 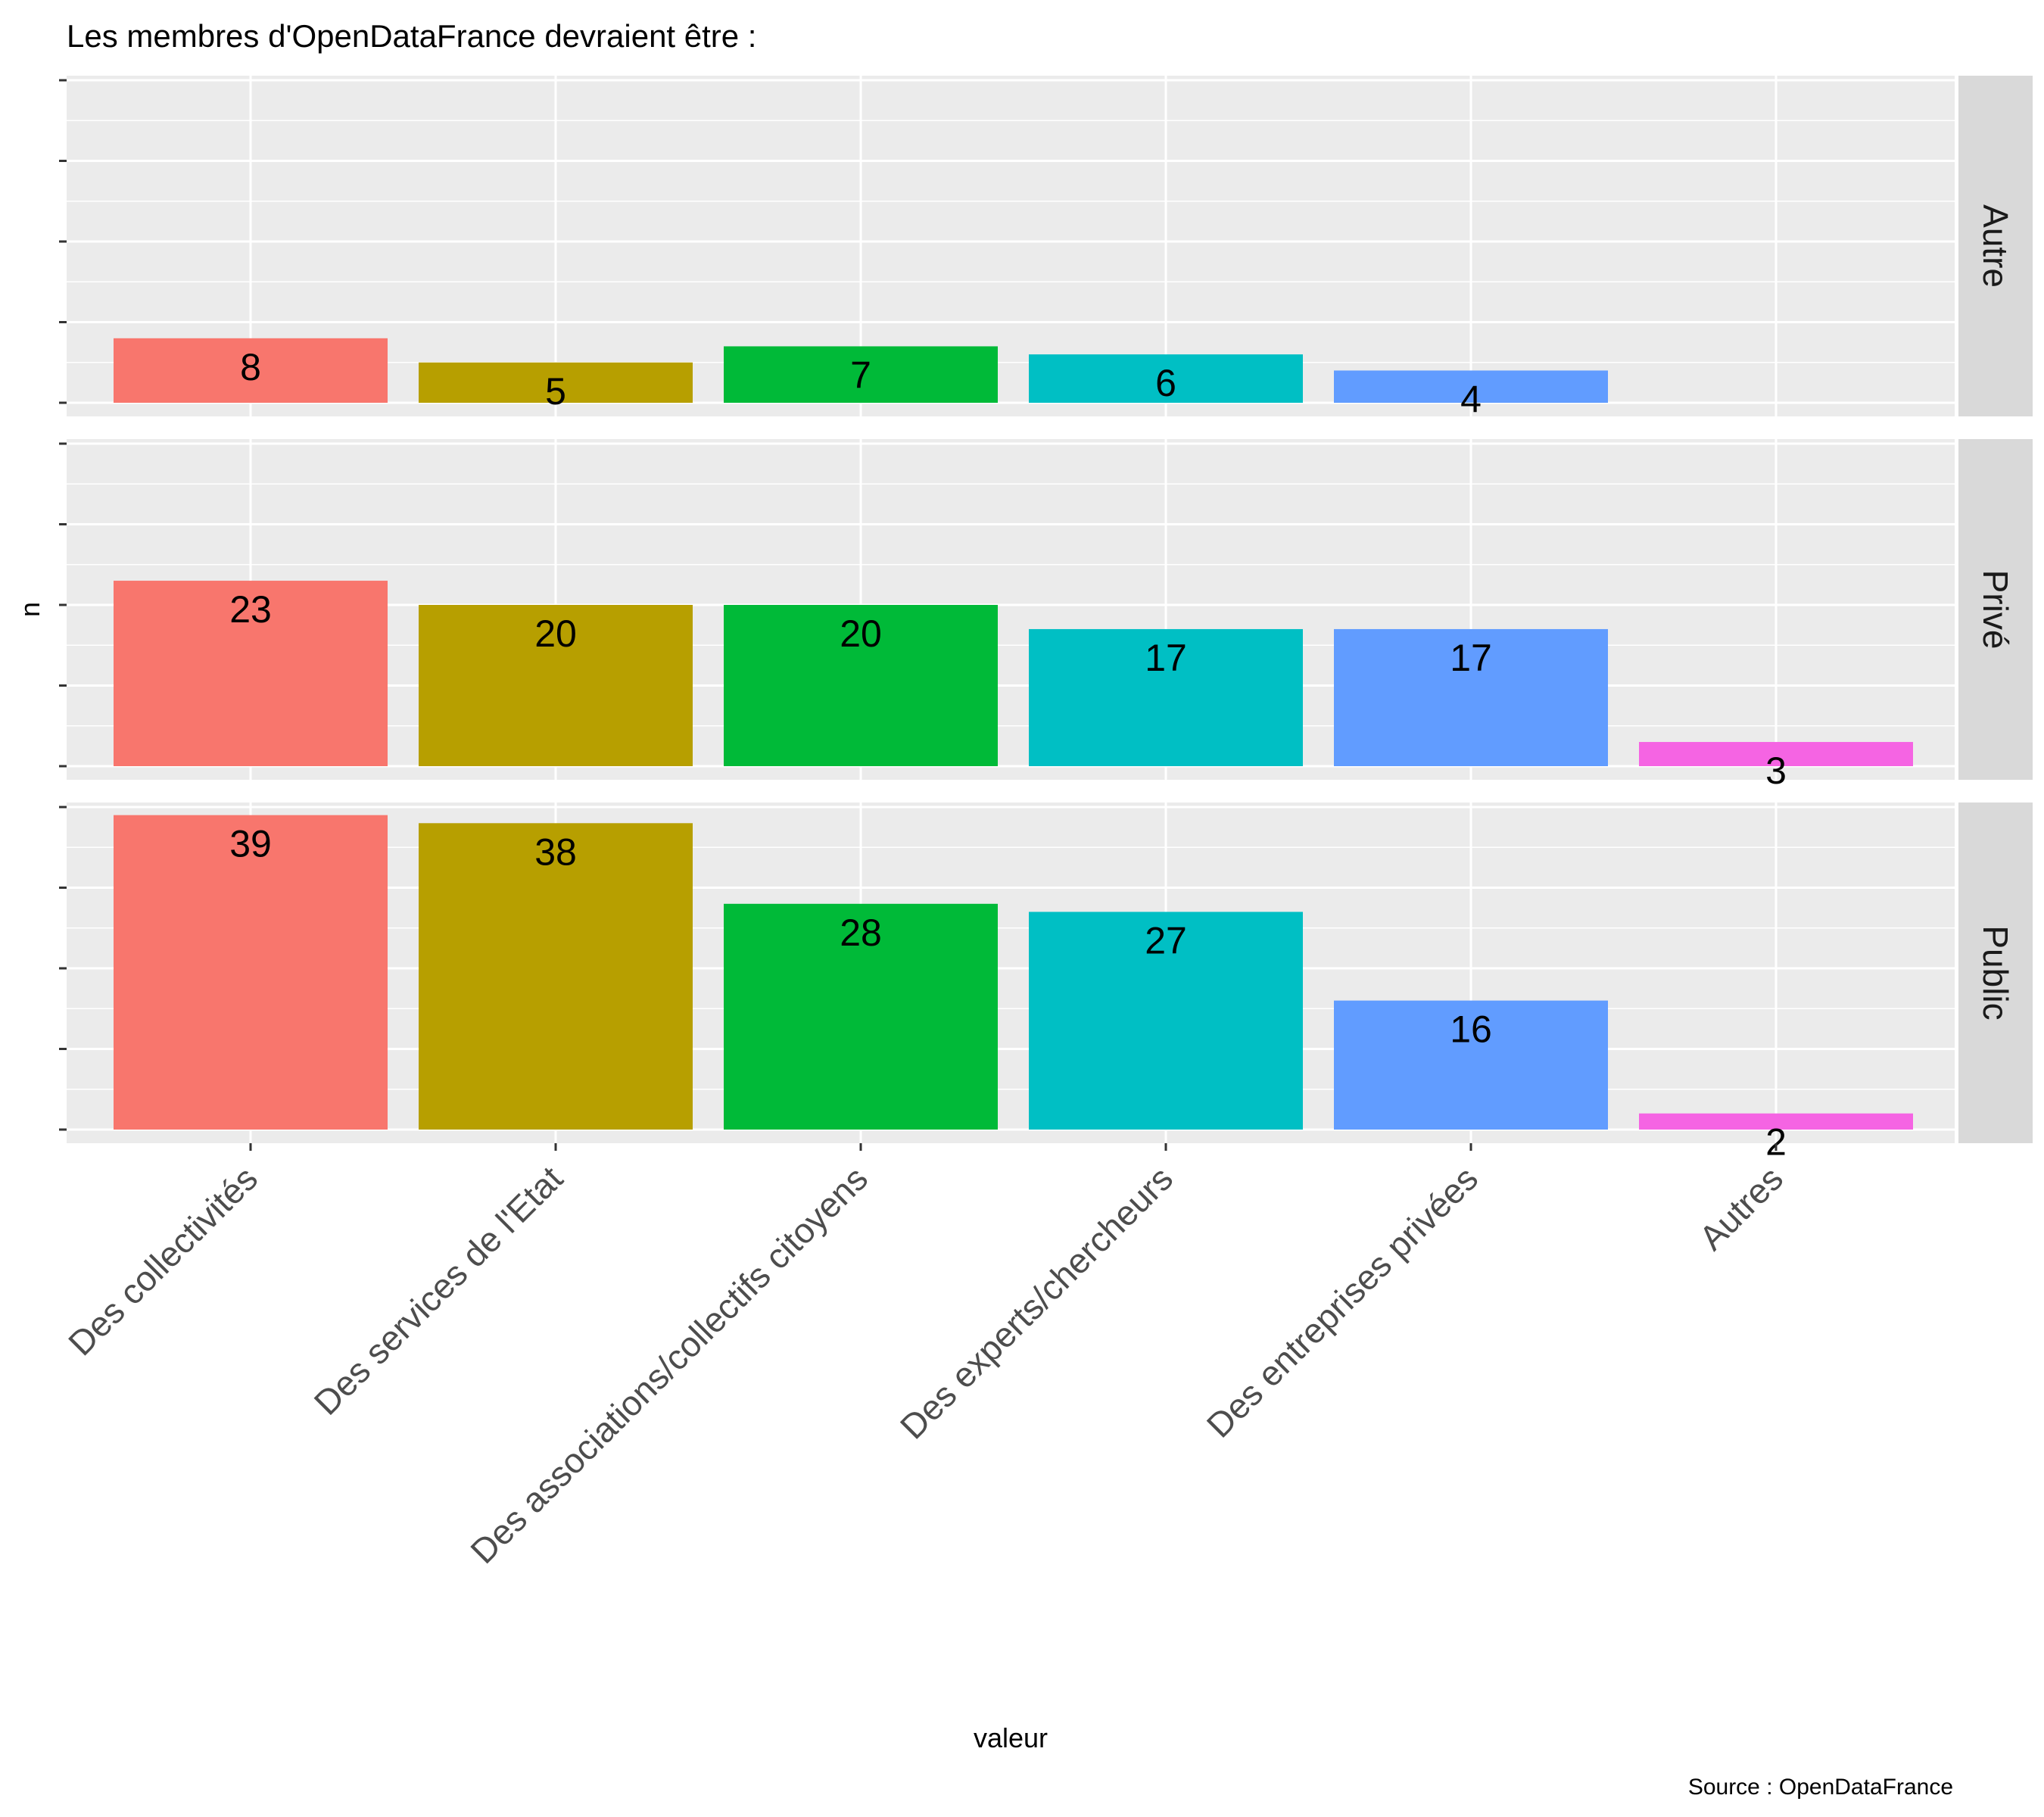 I want to click on bar-value-label: 38, so click(x=555, y=852).